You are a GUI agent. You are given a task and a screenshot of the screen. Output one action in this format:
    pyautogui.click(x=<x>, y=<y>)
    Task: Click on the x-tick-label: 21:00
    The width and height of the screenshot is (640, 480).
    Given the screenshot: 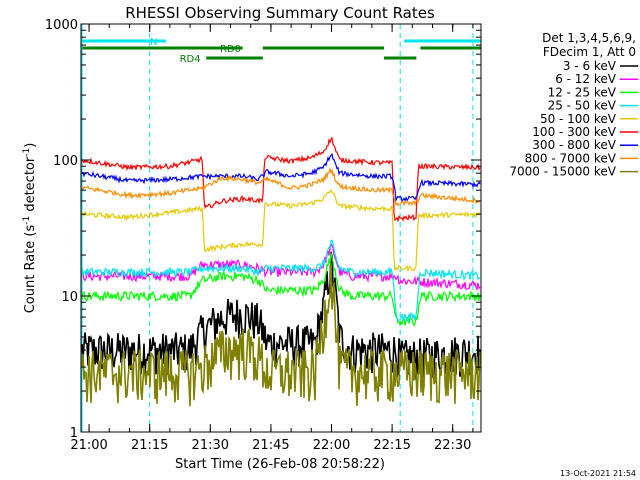 What is the action you would take?
    pyautogui.click(x=88, y=445)
    